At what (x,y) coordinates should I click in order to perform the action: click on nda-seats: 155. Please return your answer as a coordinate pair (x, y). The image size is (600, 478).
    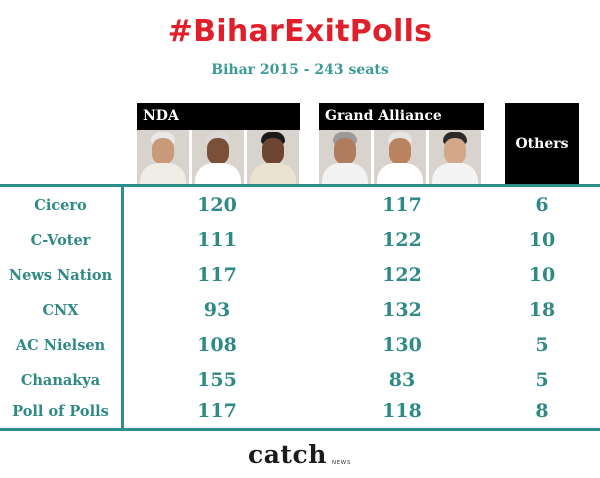
    Looking at the image, I should click on (217, 380).